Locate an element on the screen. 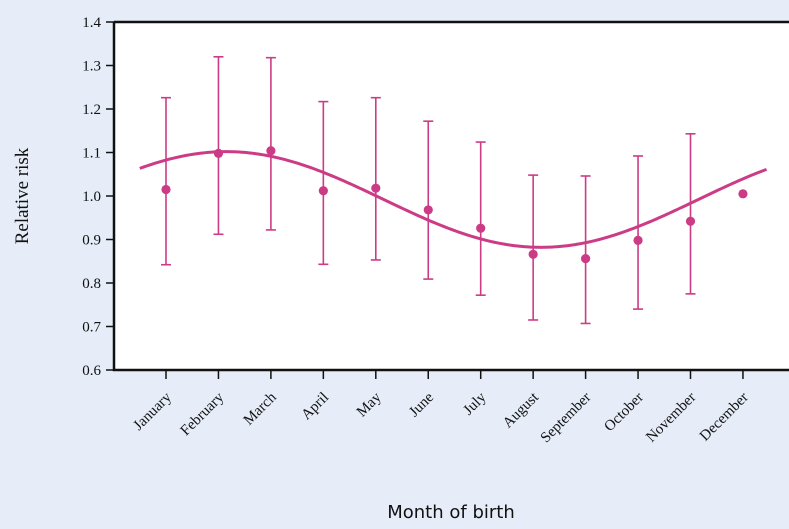 The width and height of the screenshot is (789, 529). y-tick-label: 1.2 is located at coordinates (91, 110).